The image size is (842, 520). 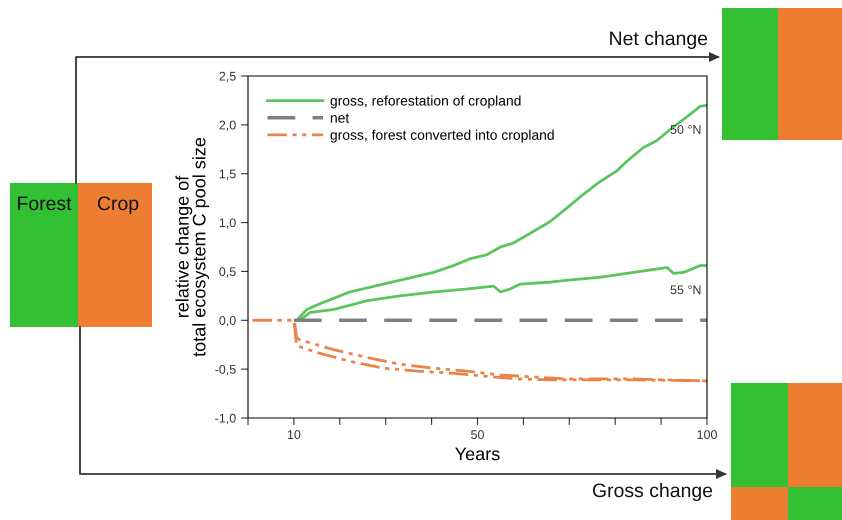 I want to click on x-axis-title: Years, so click(x=477, y=454).